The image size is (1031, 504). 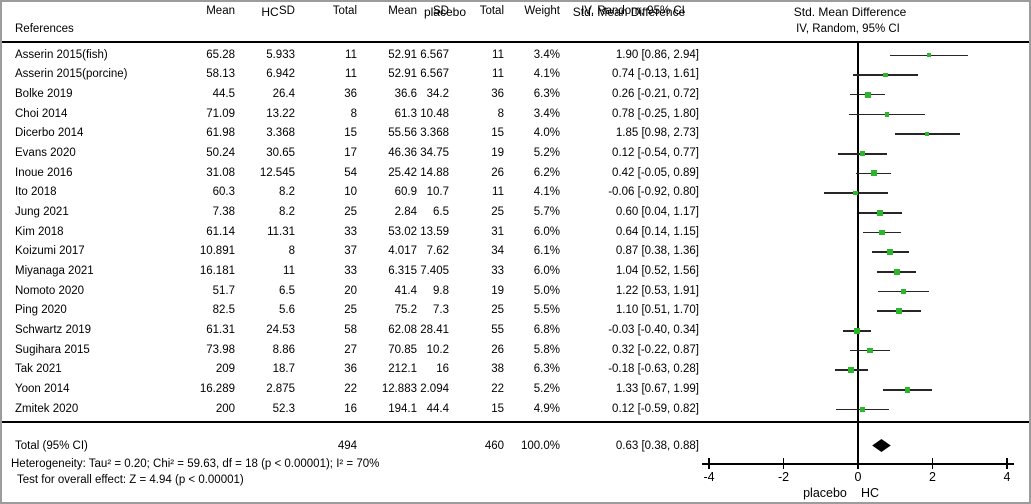 What do you see at coordinates (281, 231) in the screenshot?
I see `study-cell-hc_sd: 11.31` at bounding box center [281, 231].